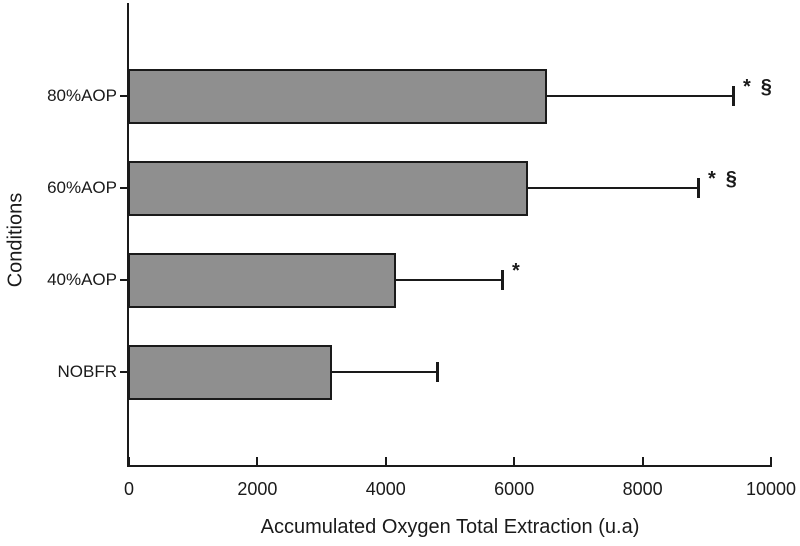 The image size is (800, 546). I want to click on x-tick-label: 2000, so click(257, 489).